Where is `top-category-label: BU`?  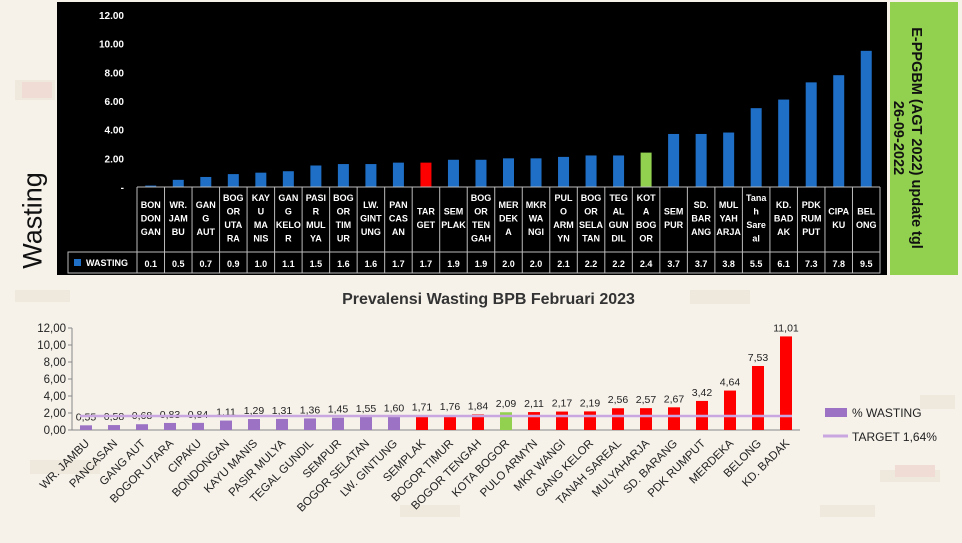
top-category-label: BU is located at coordinates (178, 232).